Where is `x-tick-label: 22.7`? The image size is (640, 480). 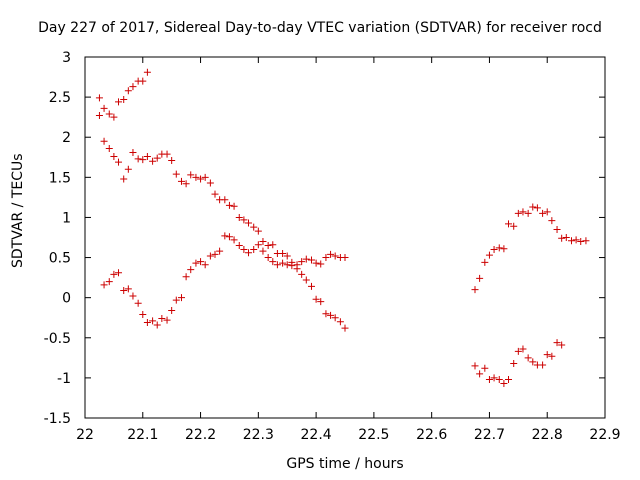
x-tick-label: 22.7 is located at coordinates (489, 435).